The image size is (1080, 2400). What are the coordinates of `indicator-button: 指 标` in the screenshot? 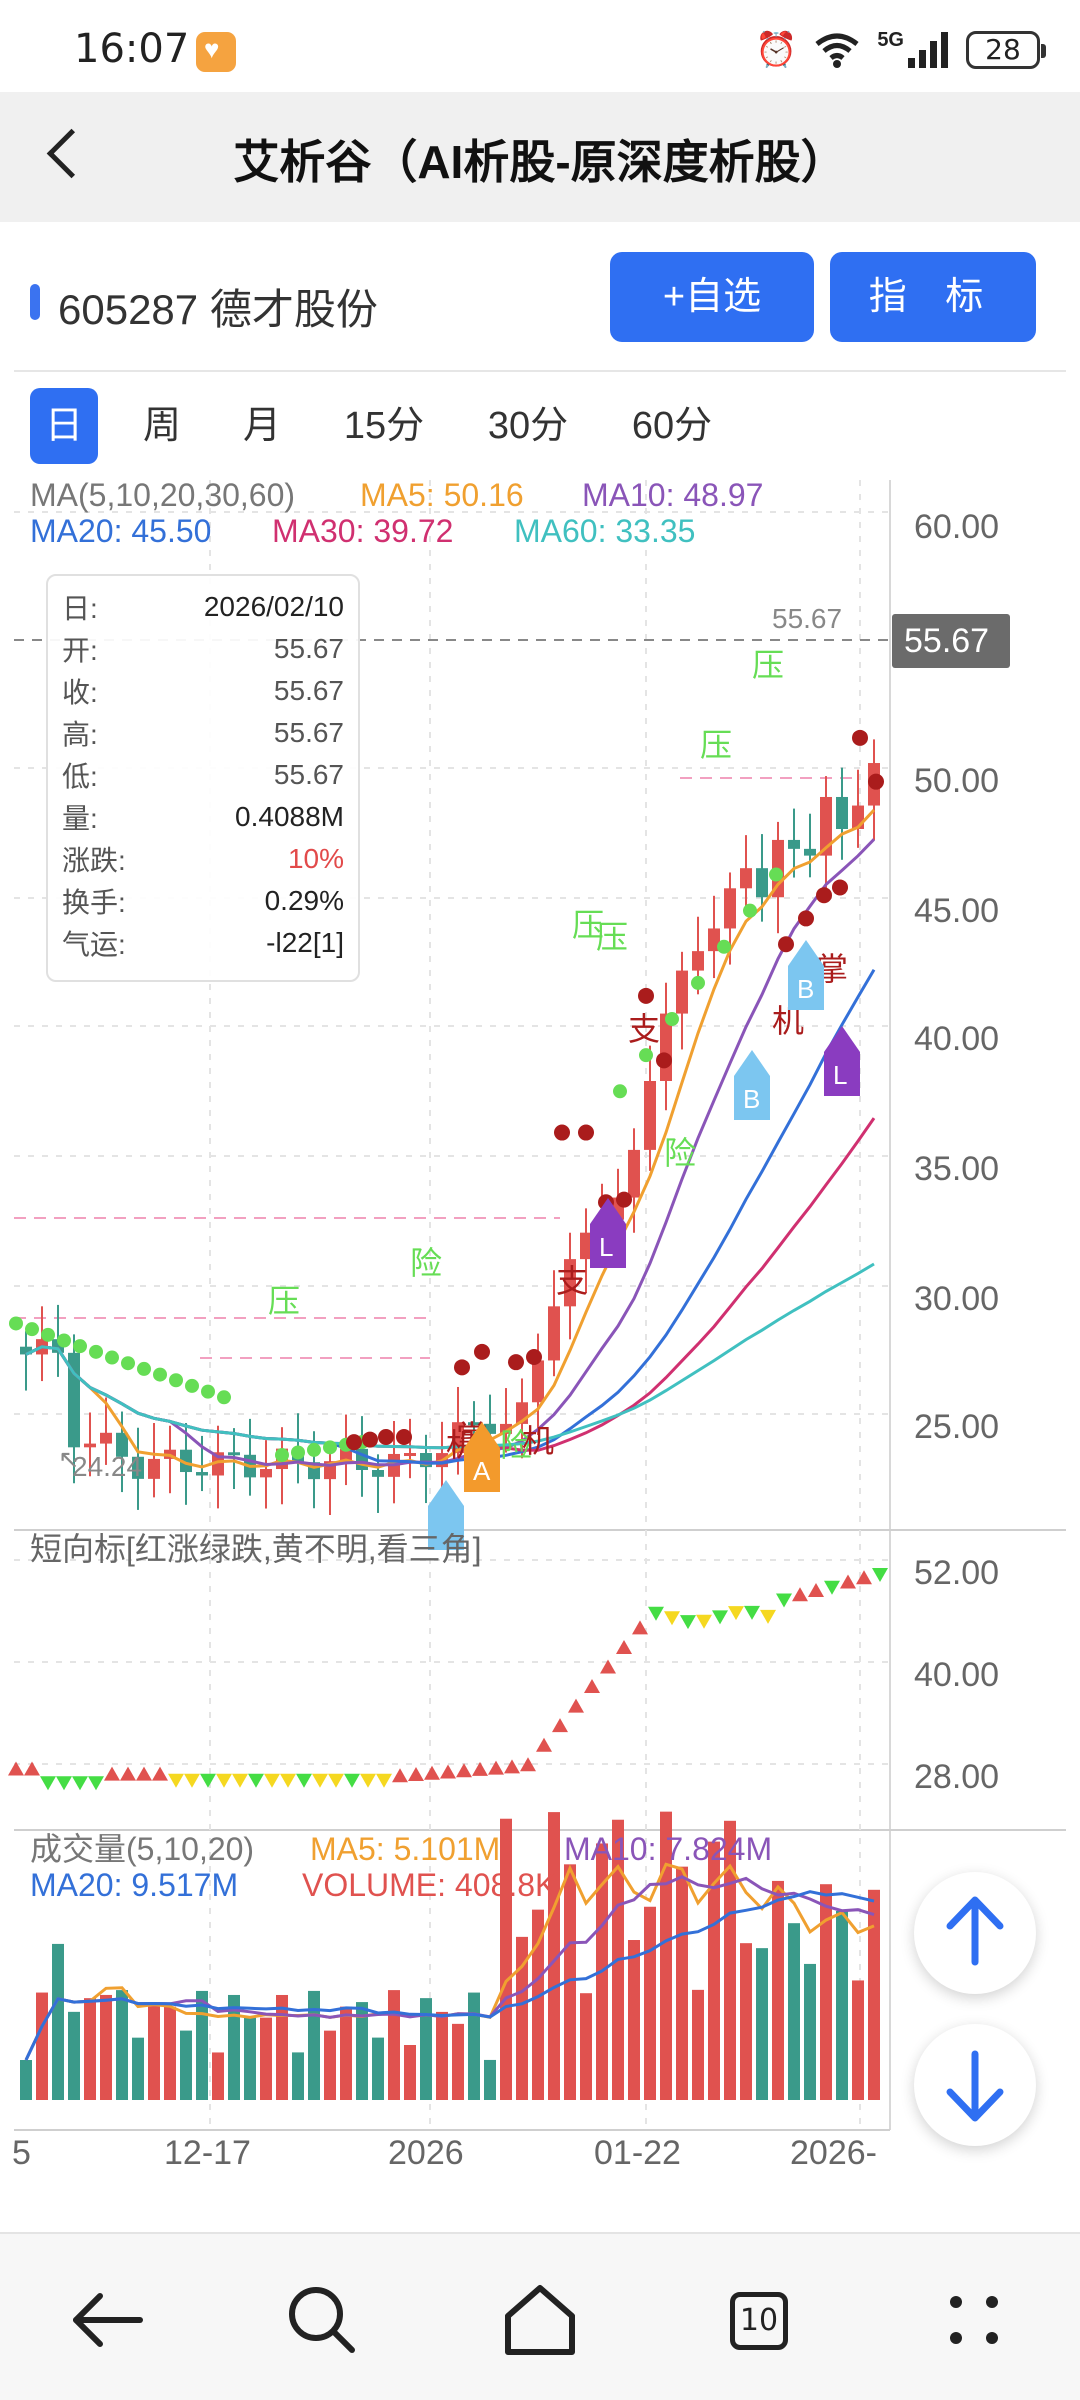 It's located at (933, 297).